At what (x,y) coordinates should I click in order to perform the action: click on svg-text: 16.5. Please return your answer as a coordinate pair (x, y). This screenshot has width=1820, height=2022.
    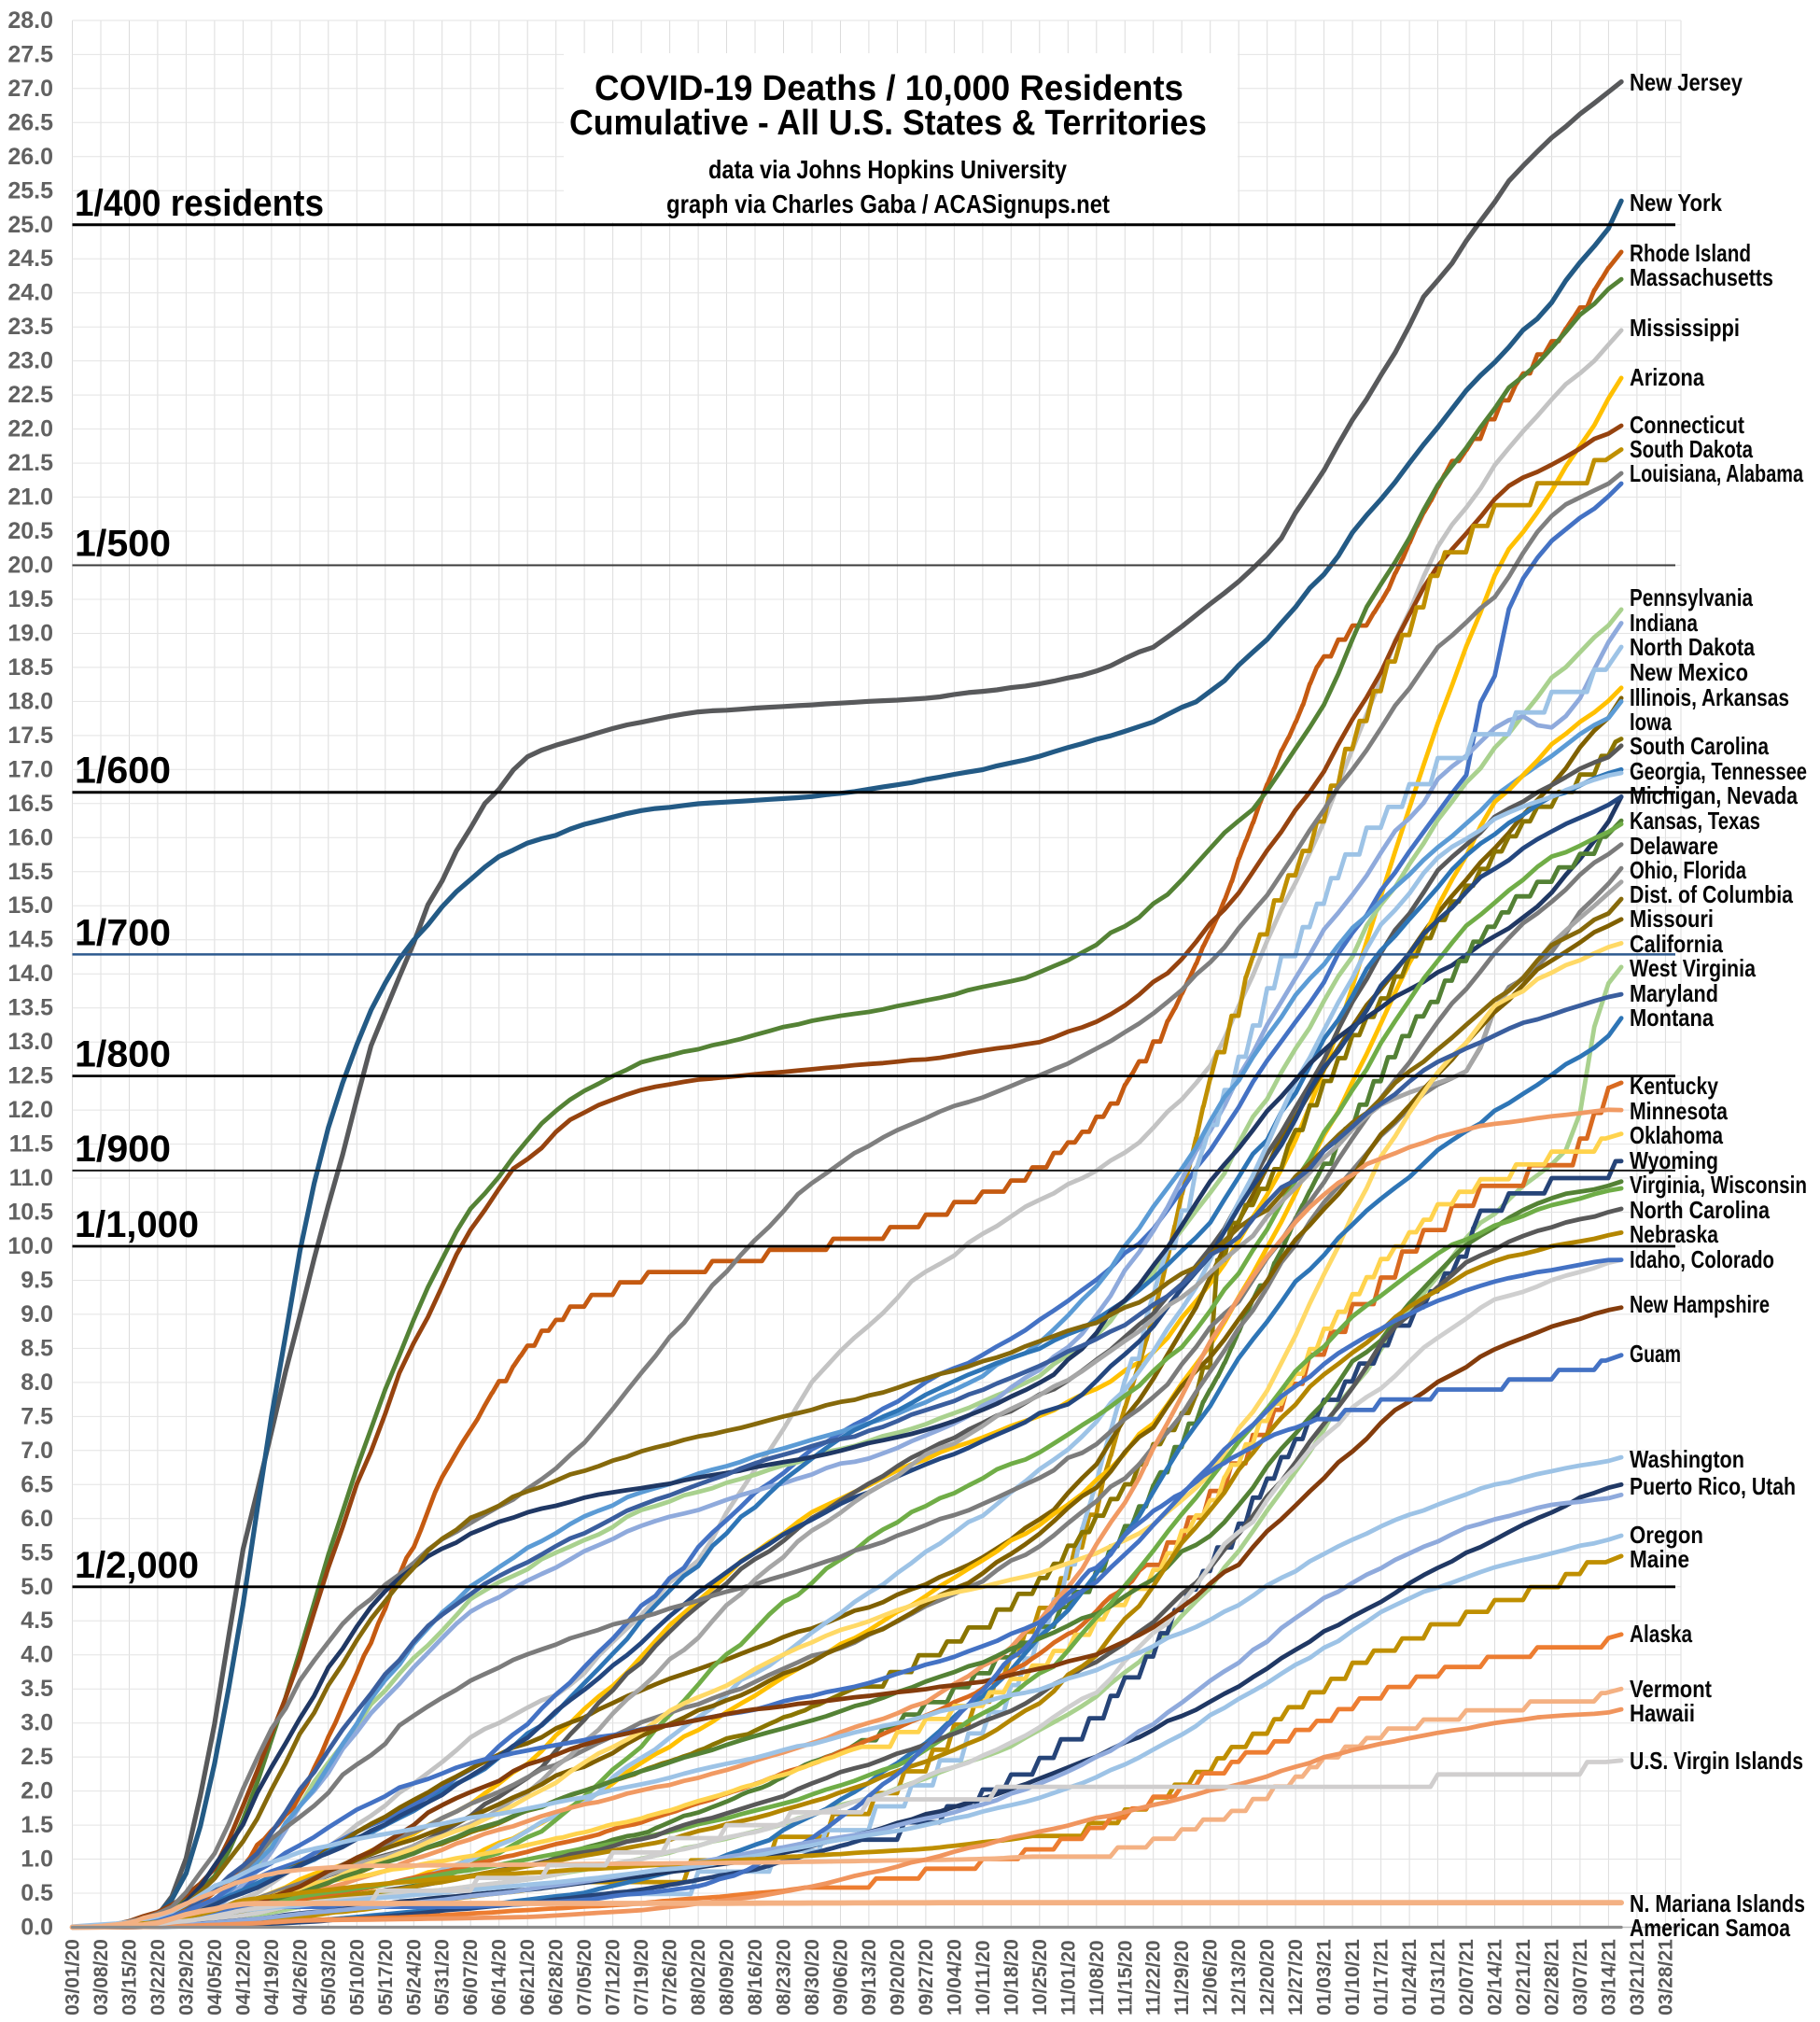
    Looking at the image, I should click on (30, 804).